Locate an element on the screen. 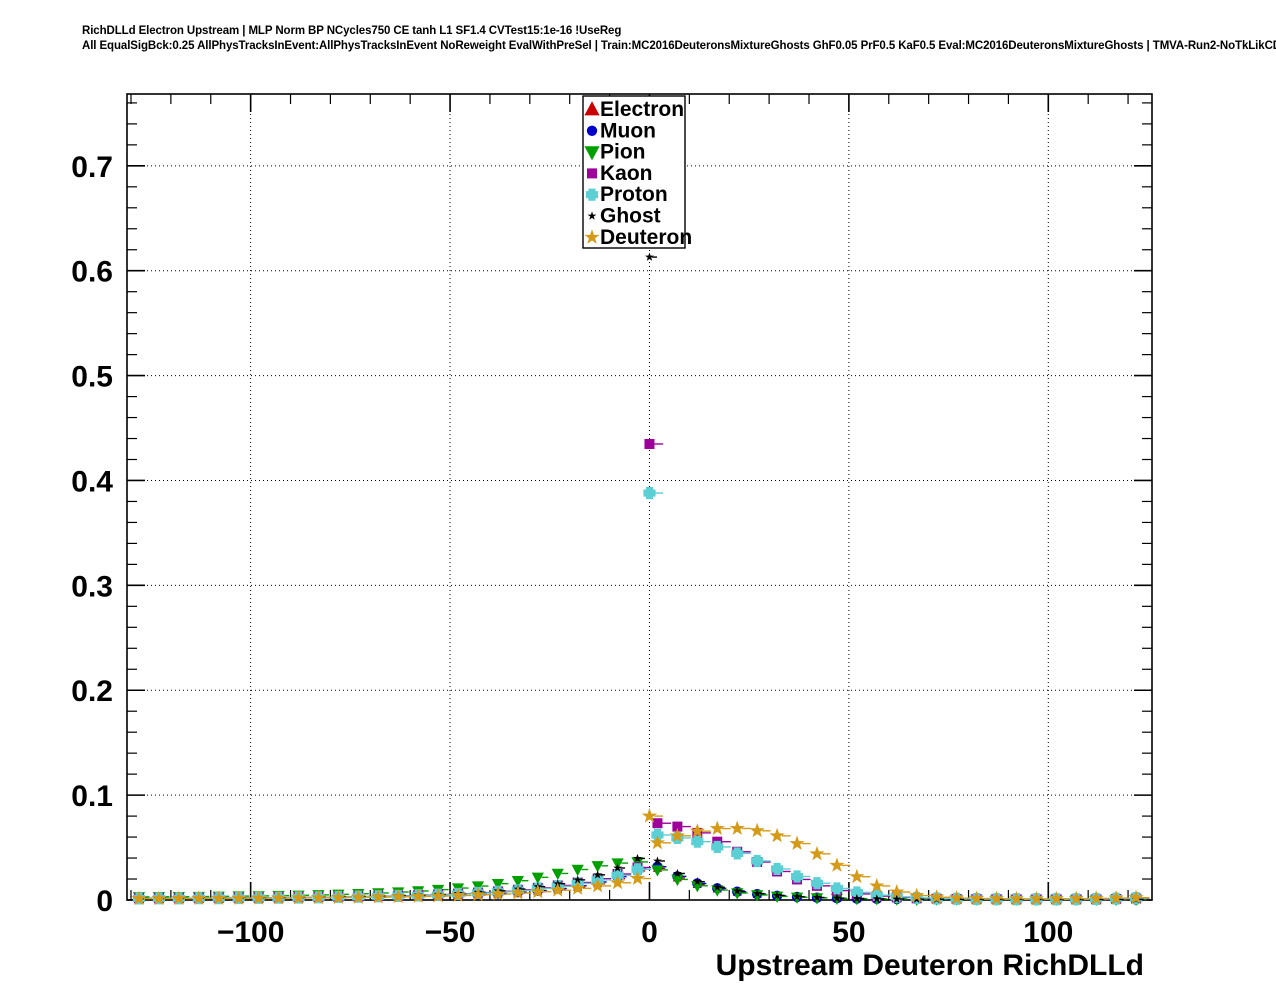  x-tick-label: −100 is located at coordinates (251, 932).